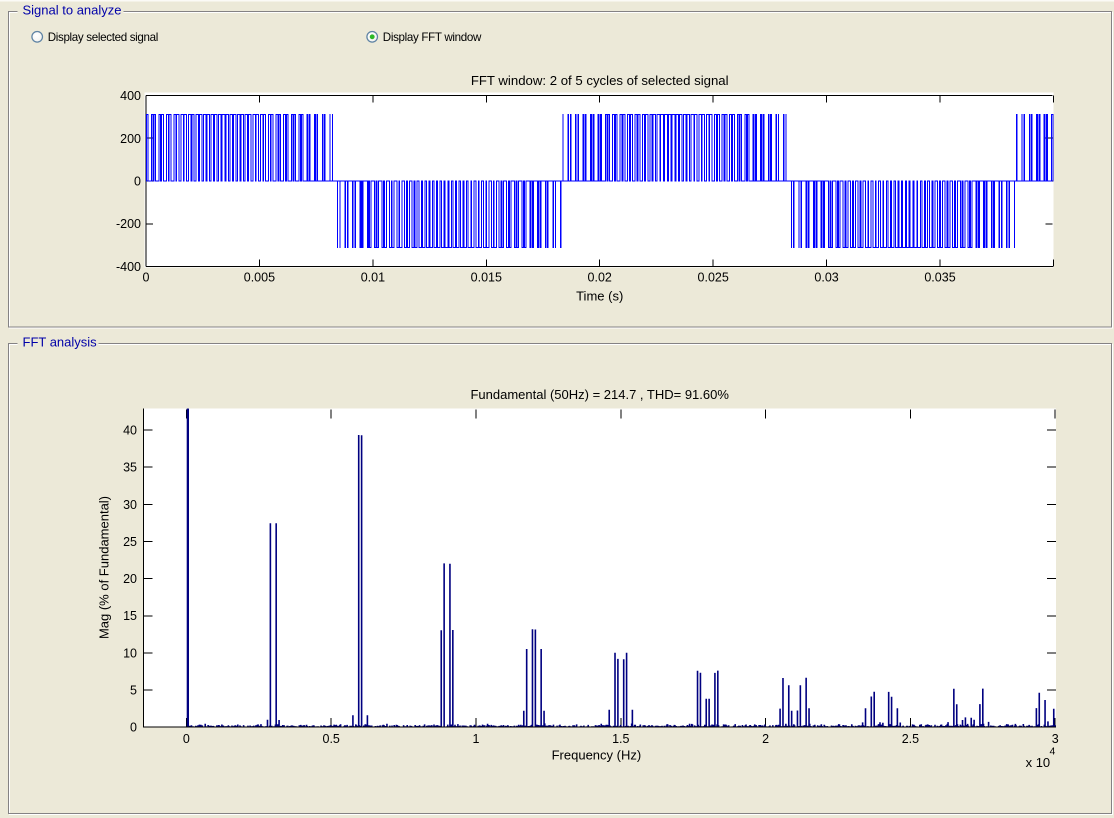 The image size is (1114, 818). What do you see at coordinates (130, 579) in the screenshot?
I see `svg-text: 20` at bounding box center [130, 579].